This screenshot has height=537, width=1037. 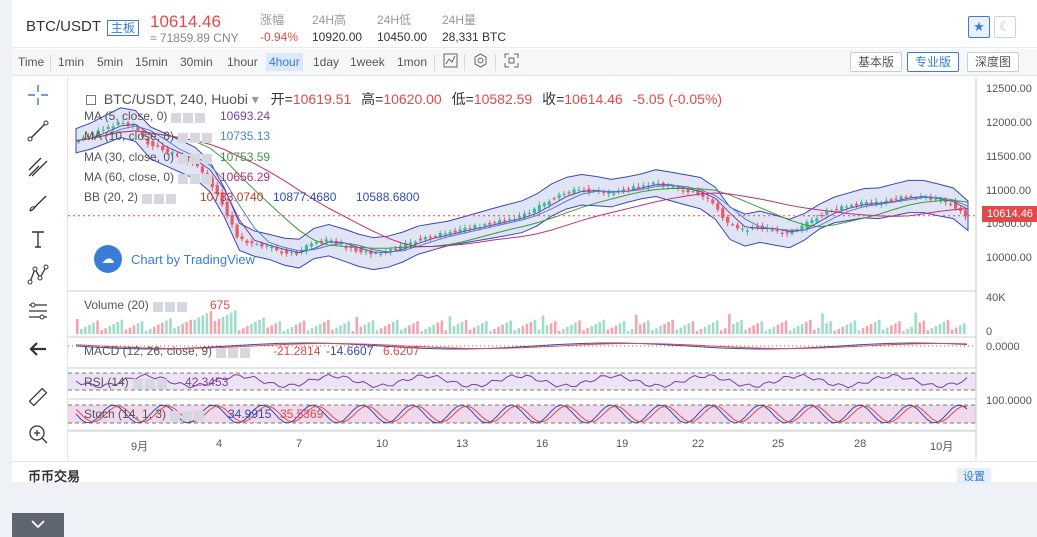 What do you see at coordinates (196, 62) in the screenshot?
I see `tab-30min: 30min` at bounding box center [196, 62].